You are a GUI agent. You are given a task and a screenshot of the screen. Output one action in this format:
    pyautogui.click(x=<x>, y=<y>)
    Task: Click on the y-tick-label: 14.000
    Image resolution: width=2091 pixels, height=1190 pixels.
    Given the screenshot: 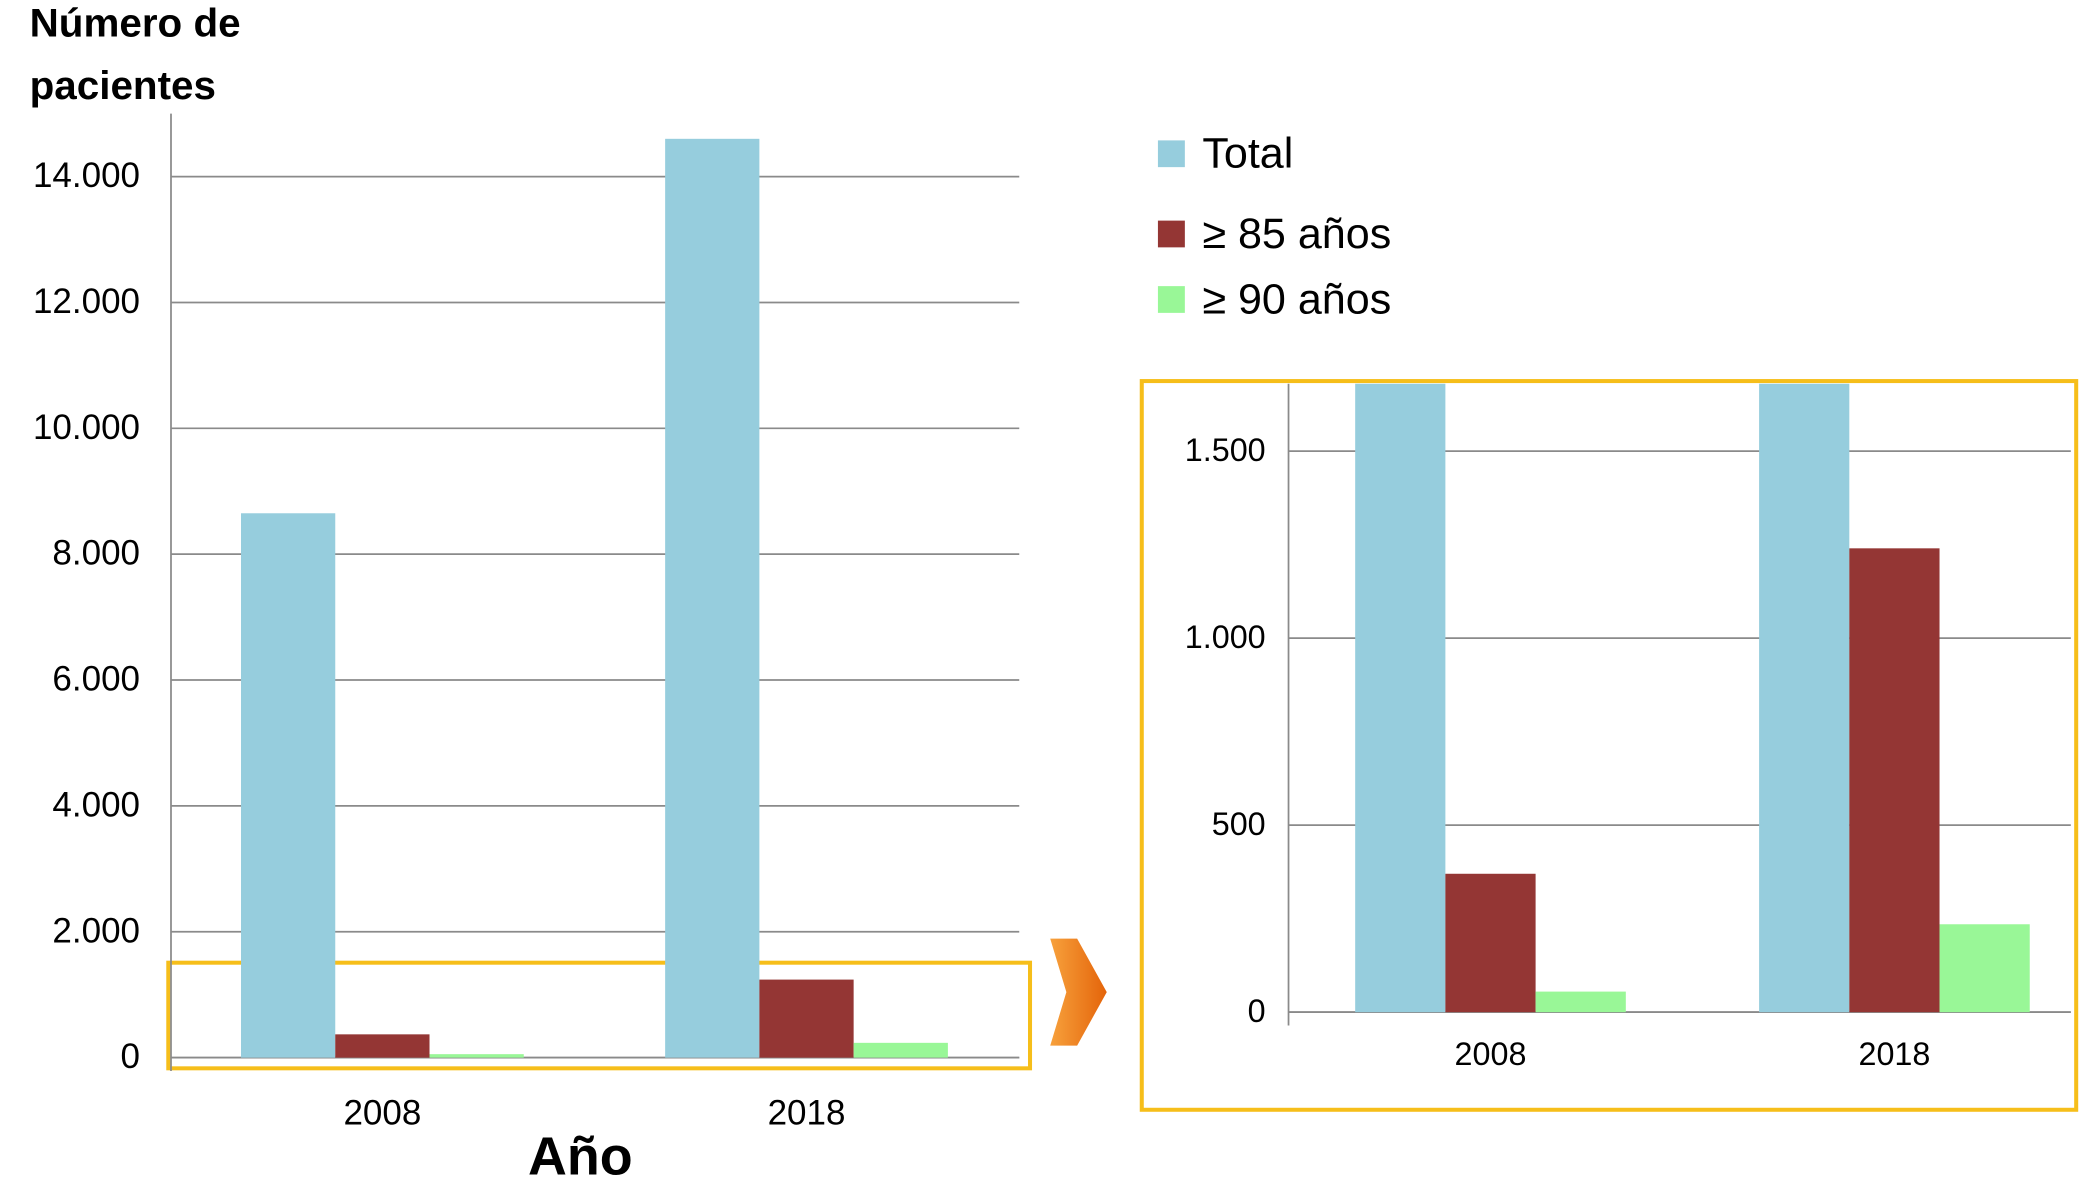 What is the action you would take?
    pyautogui.click(x=86, y=175)
    